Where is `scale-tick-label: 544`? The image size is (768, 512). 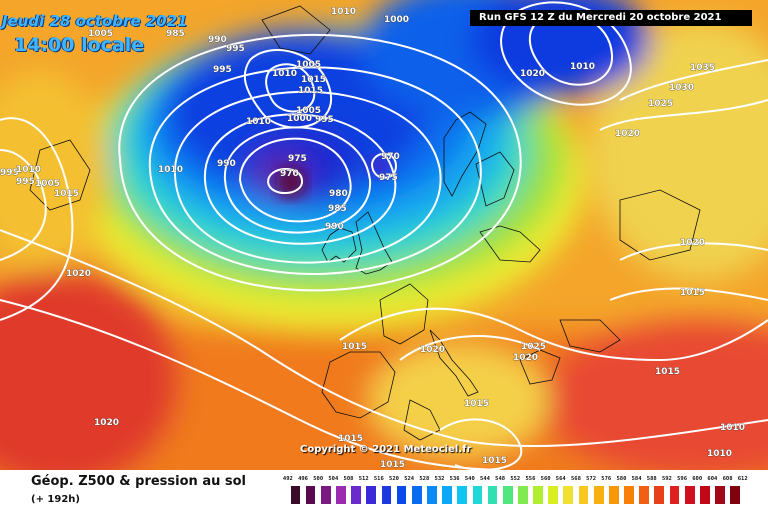 scale-tick-label: 544 is located at coordinates (485, 479).